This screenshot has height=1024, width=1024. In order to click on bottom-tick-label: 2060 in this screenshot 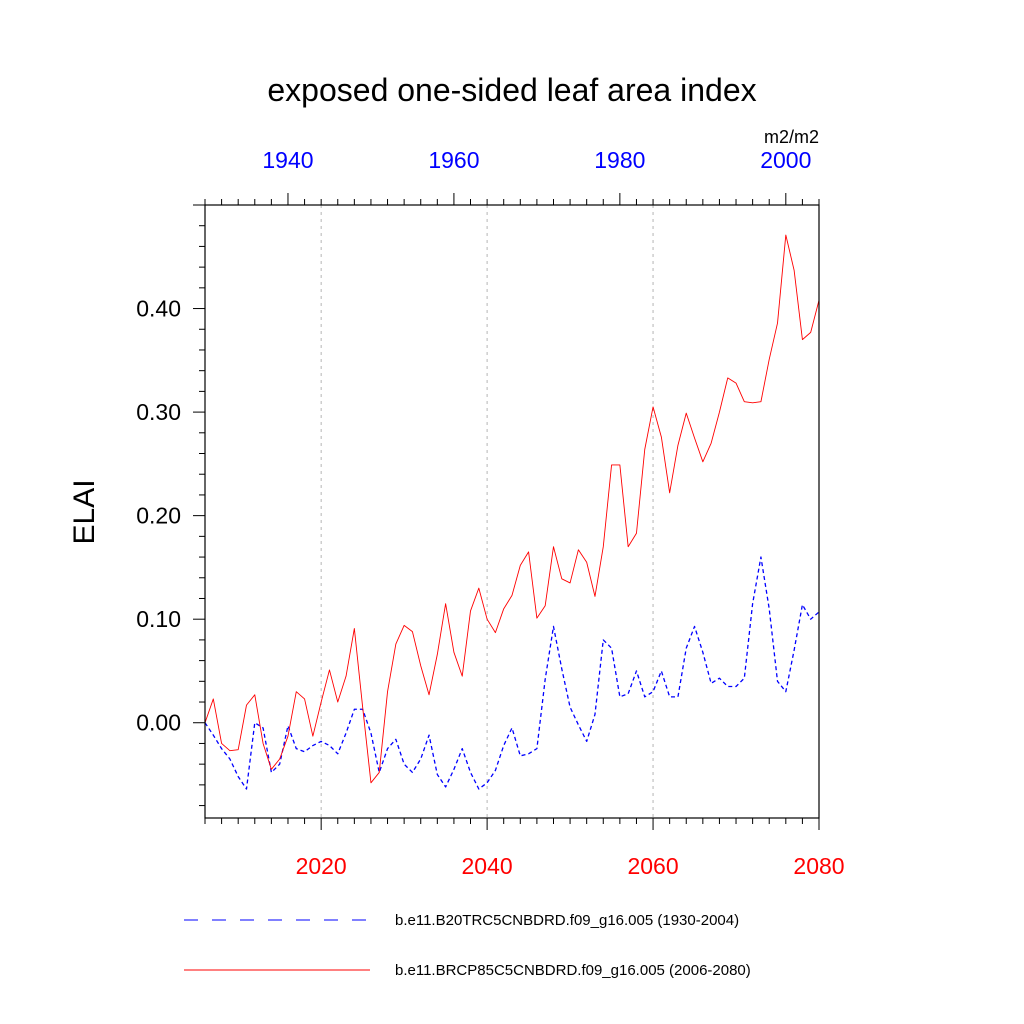, I will do `click(652, 866)`.